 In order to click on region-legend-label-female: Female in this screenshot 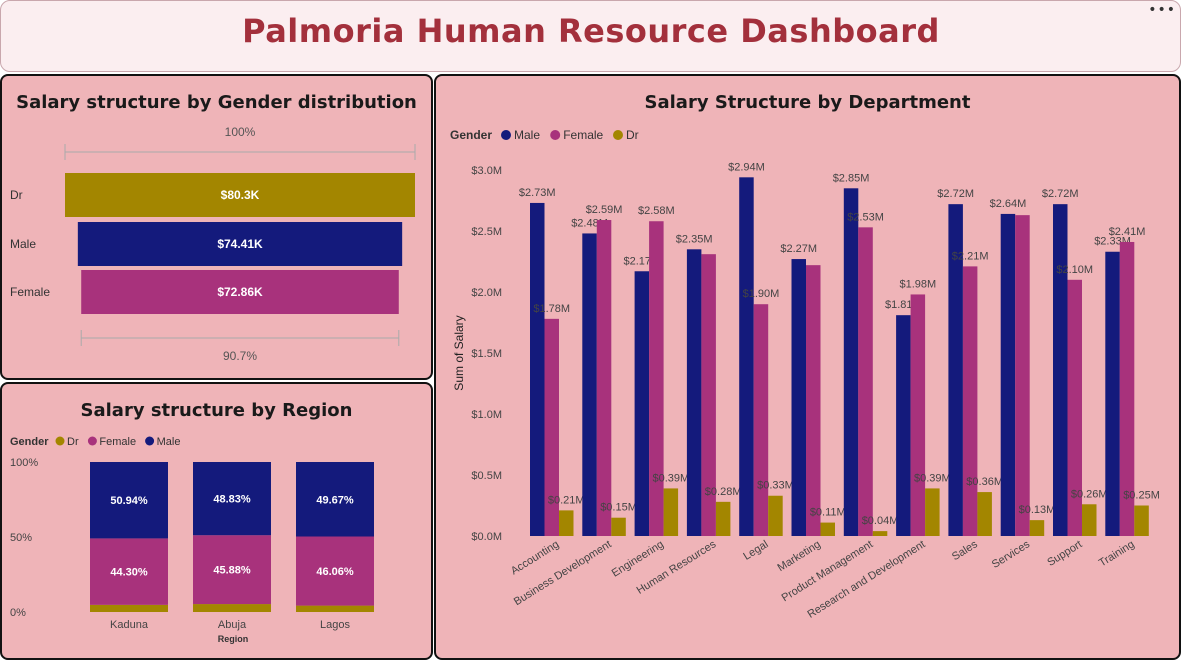, I will do `click(117, 442)`.